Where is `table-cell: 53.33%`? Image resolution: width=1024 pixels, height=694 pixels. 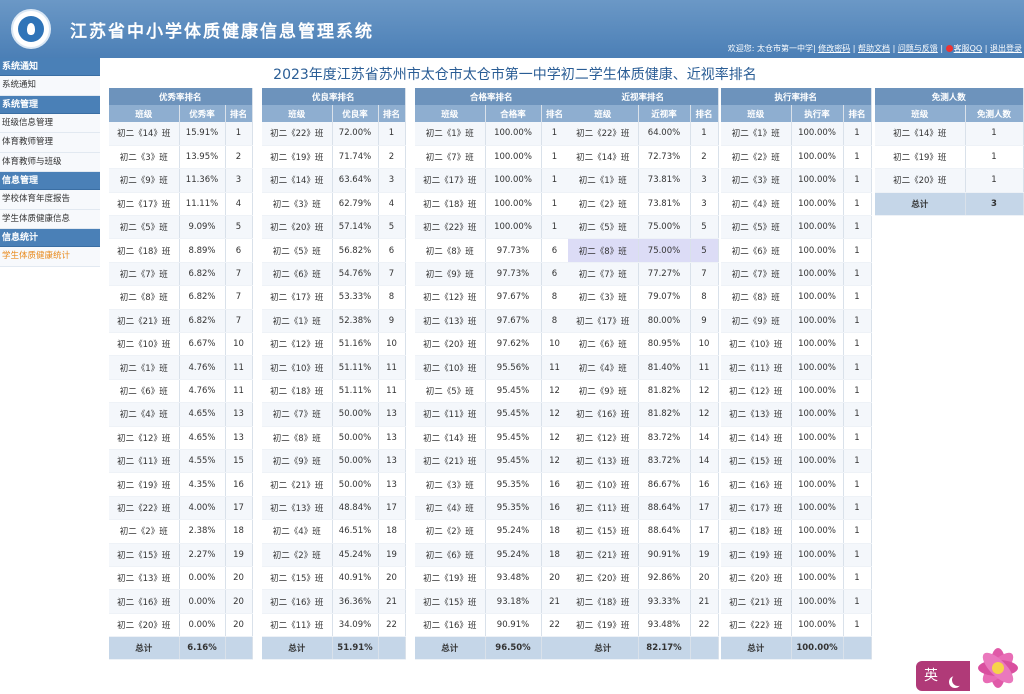
table-cell: 53.33% is located at coordinates (355, 297).